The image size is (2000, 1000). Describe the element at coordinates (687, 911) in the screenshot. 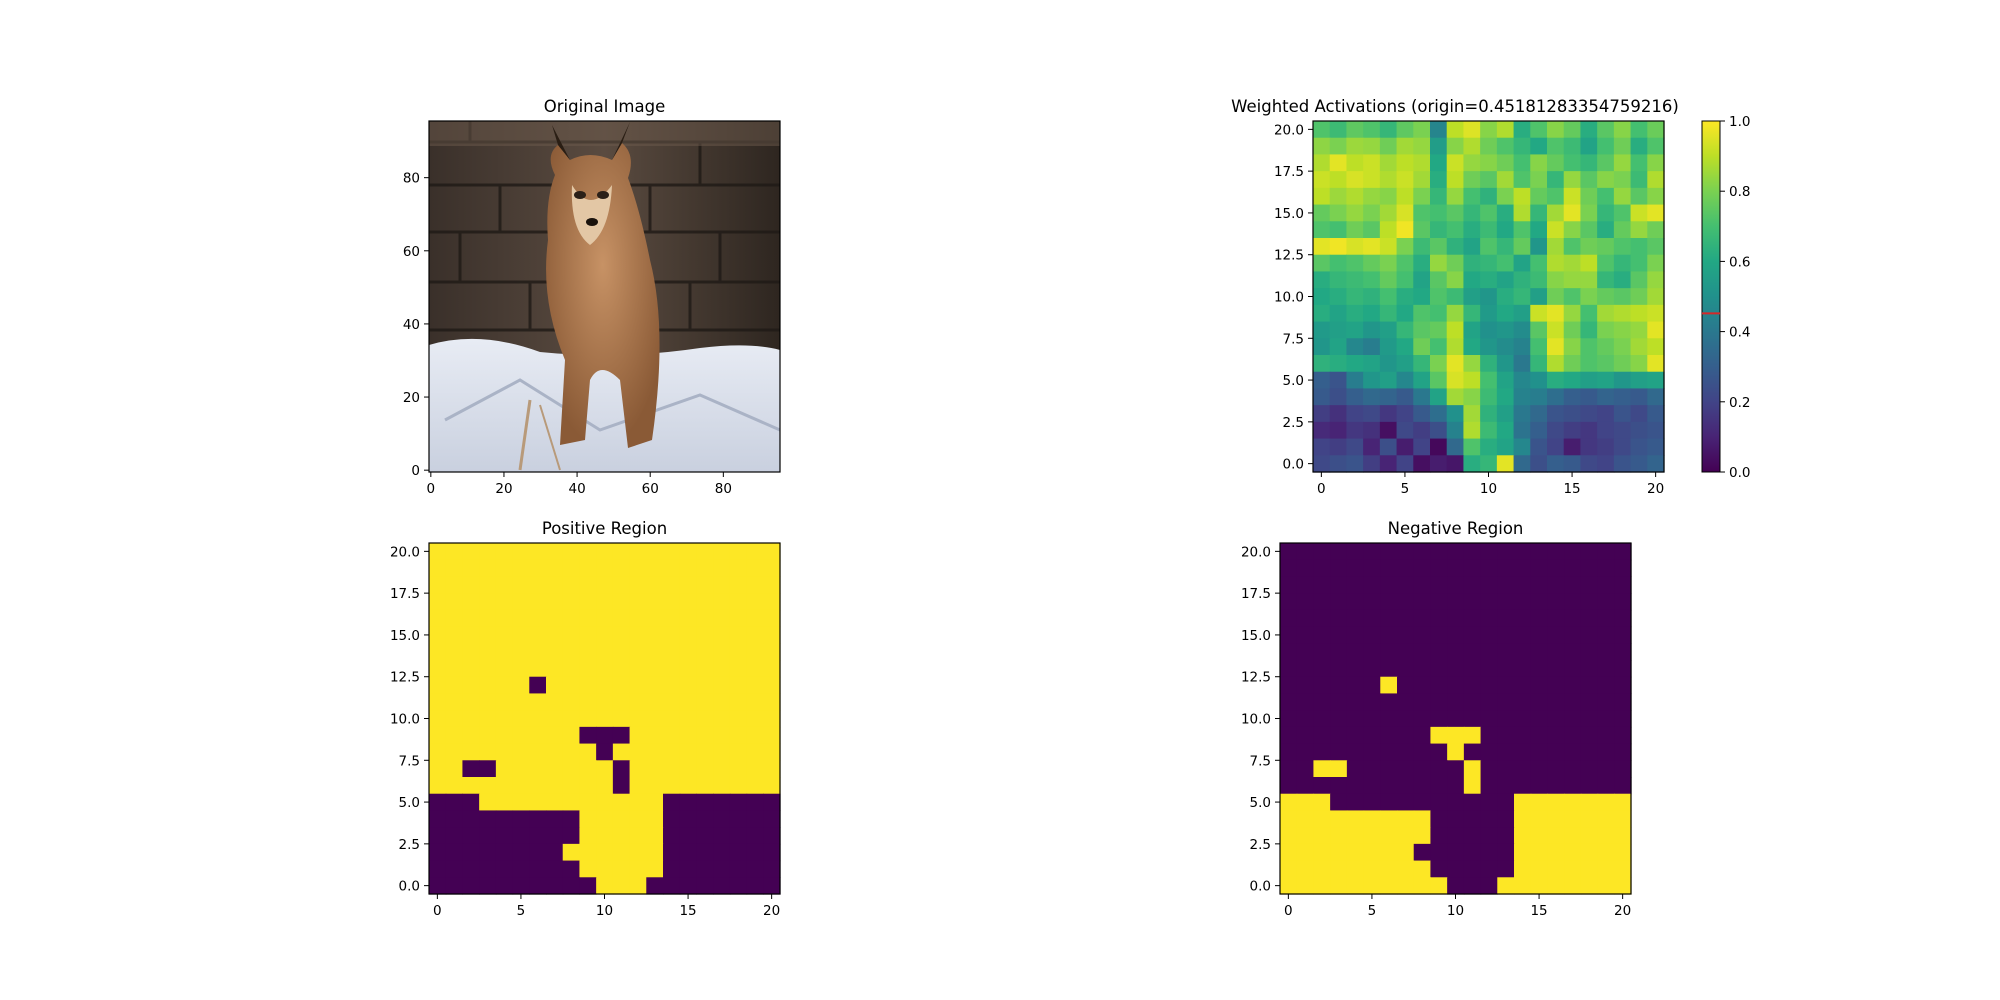

I see `x-tick-label: 15` at that location.